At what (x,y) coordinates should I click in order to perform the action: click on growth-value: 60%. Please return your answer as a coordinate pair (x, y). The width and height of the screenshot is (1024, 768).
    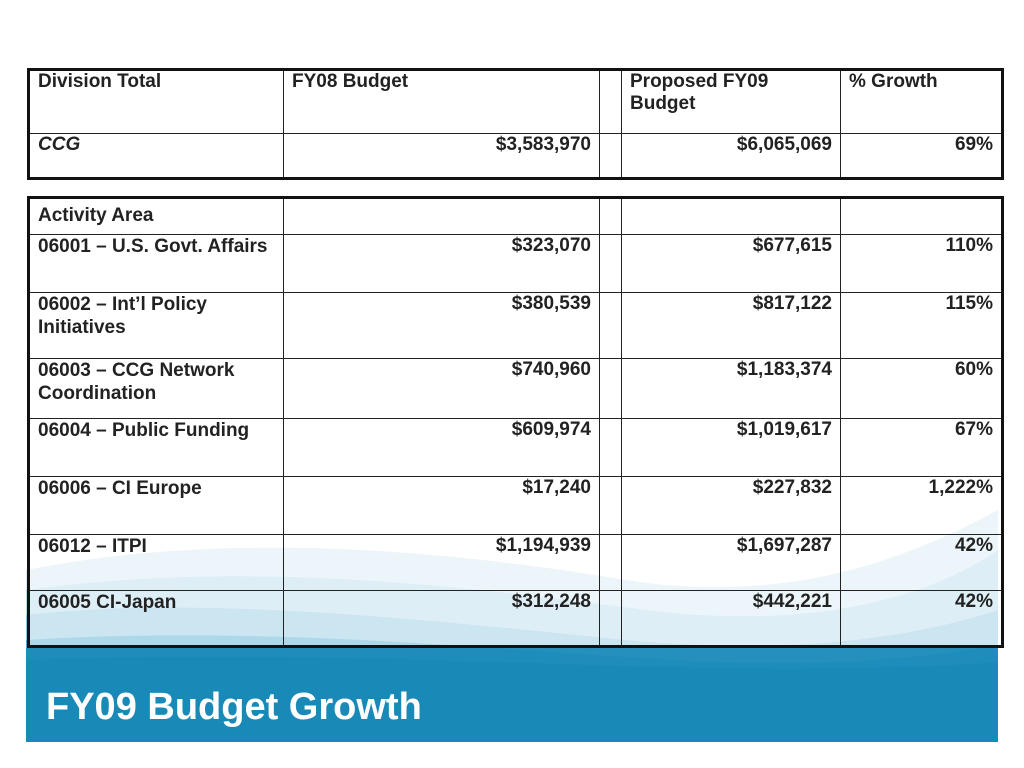
    Looking at the image, I should click on (921, 388).